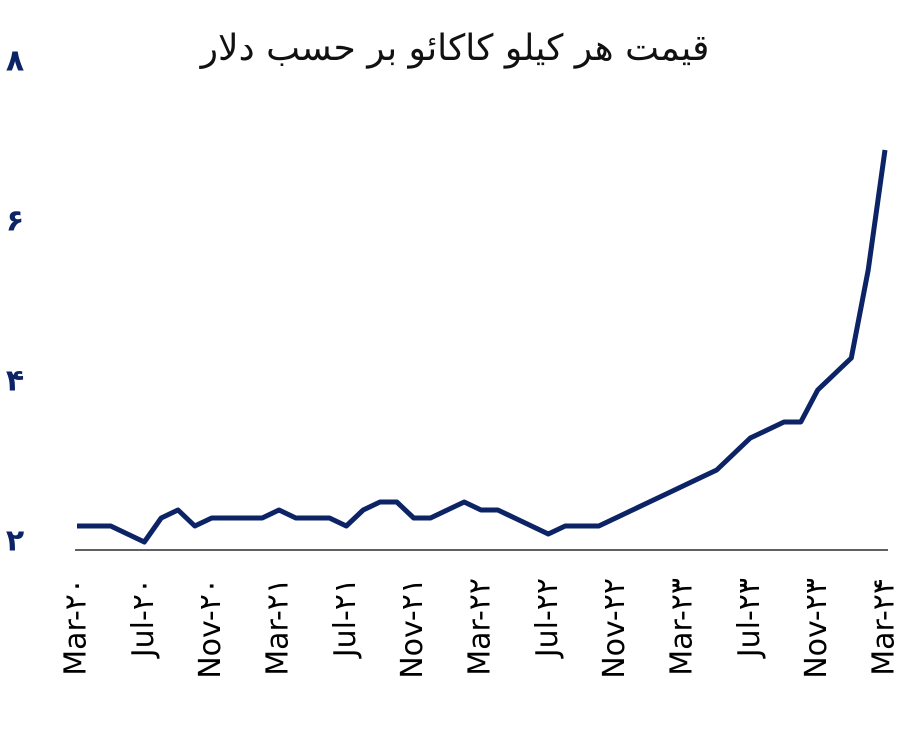  What do you see at coordinates (278, 627) in the screenshot?
I see `x-tick-label: Mar-۲۱` at bounding box center [278, 627].